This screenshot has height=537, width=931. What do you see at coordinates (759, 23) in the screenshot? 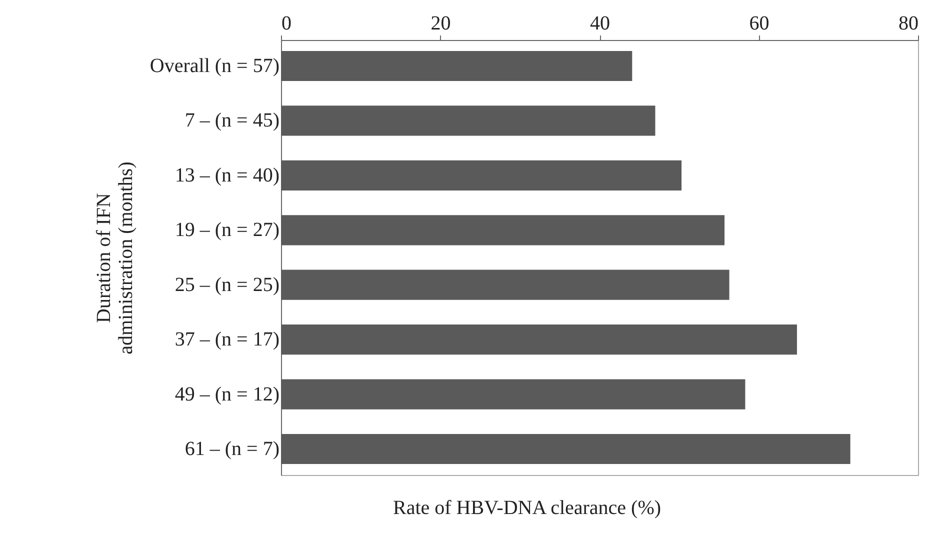
I see `x-tick-label: 60` at bounding box center [759, 23].